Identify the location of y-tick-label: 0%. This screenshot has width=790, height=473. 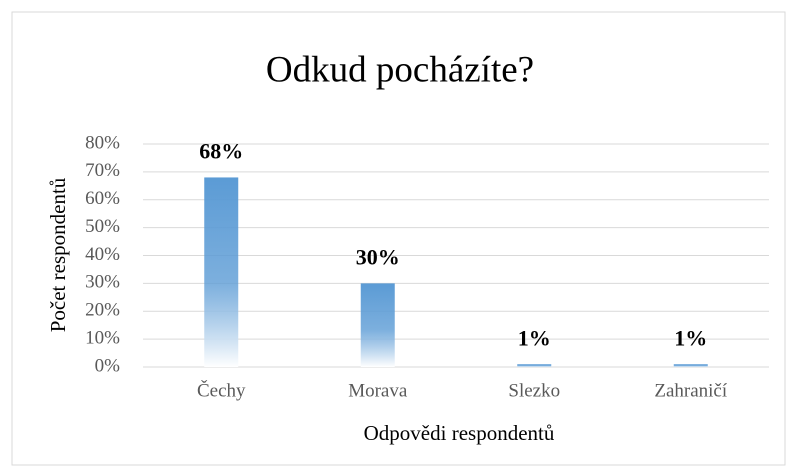
(108, 365).